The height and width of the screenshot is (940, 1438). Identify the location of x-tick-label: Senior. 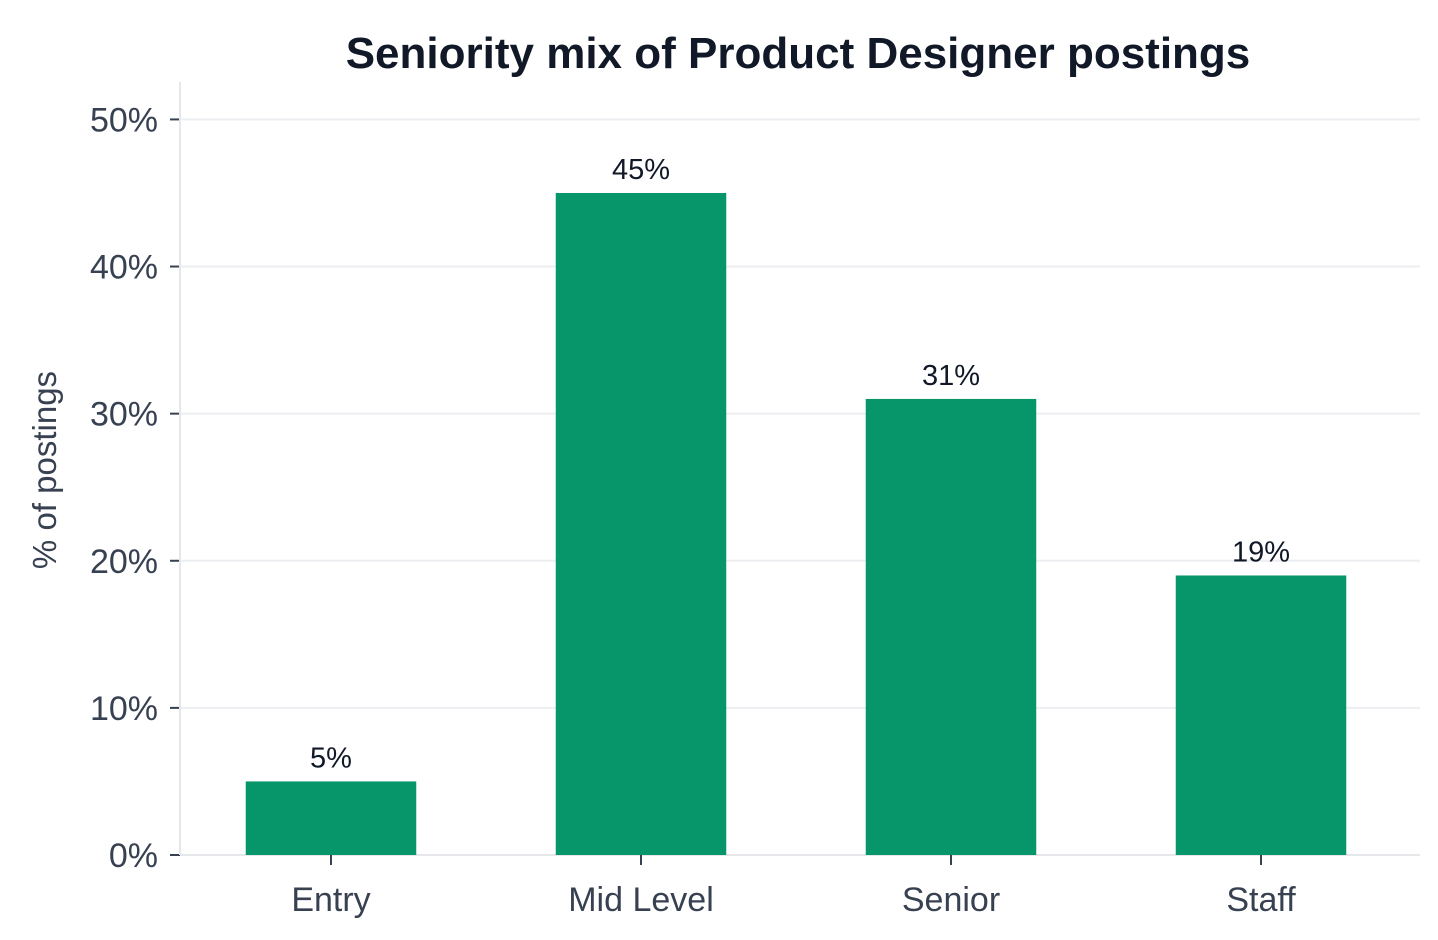
(951, 900).